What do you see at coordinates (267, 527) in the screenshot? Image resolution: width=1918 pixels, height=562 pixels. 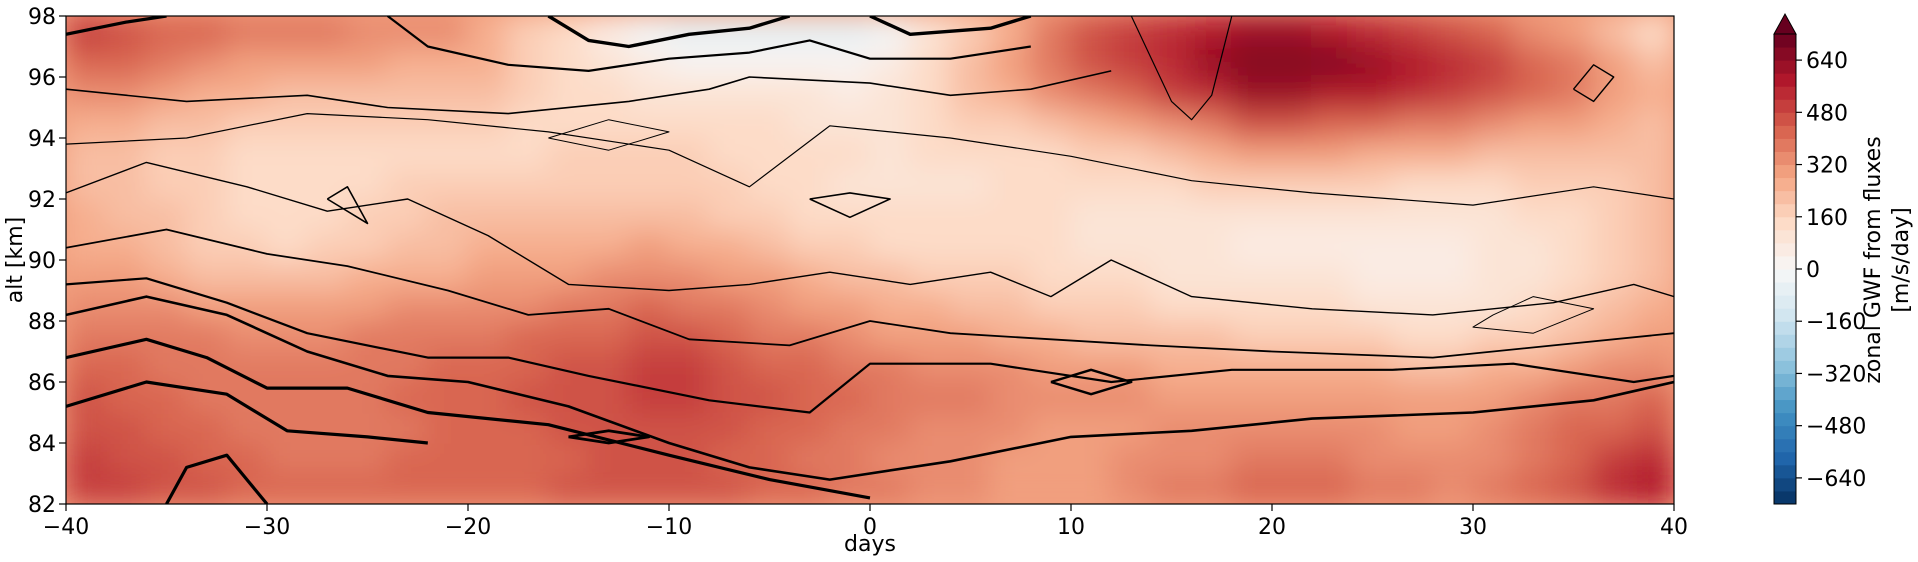 I see `x-tick-label: −30` at bounding box center [267, 527].